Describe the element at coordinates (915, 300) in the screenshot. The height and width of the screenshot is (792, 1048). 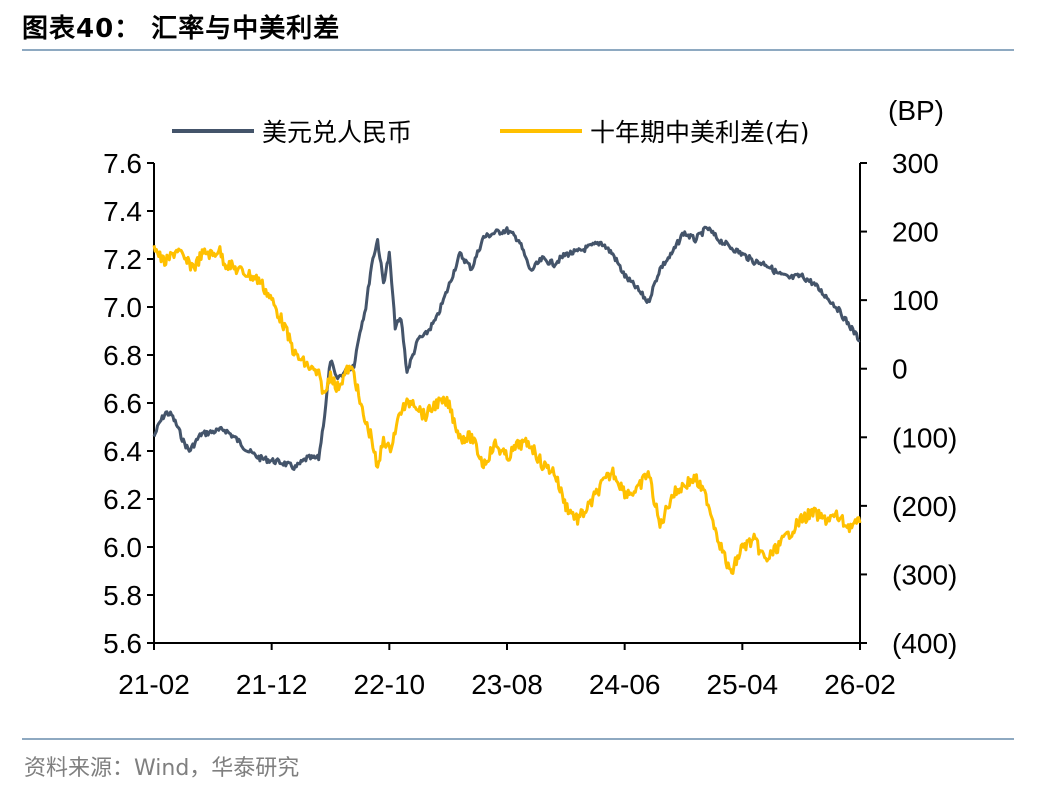
I see `right-tick-label: 100` at that location.